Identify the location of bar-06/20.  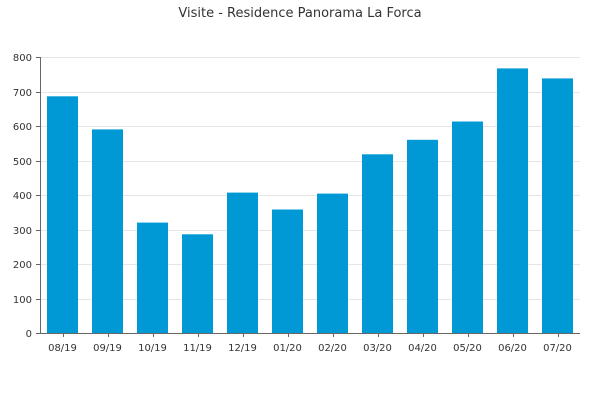
(512, 201).